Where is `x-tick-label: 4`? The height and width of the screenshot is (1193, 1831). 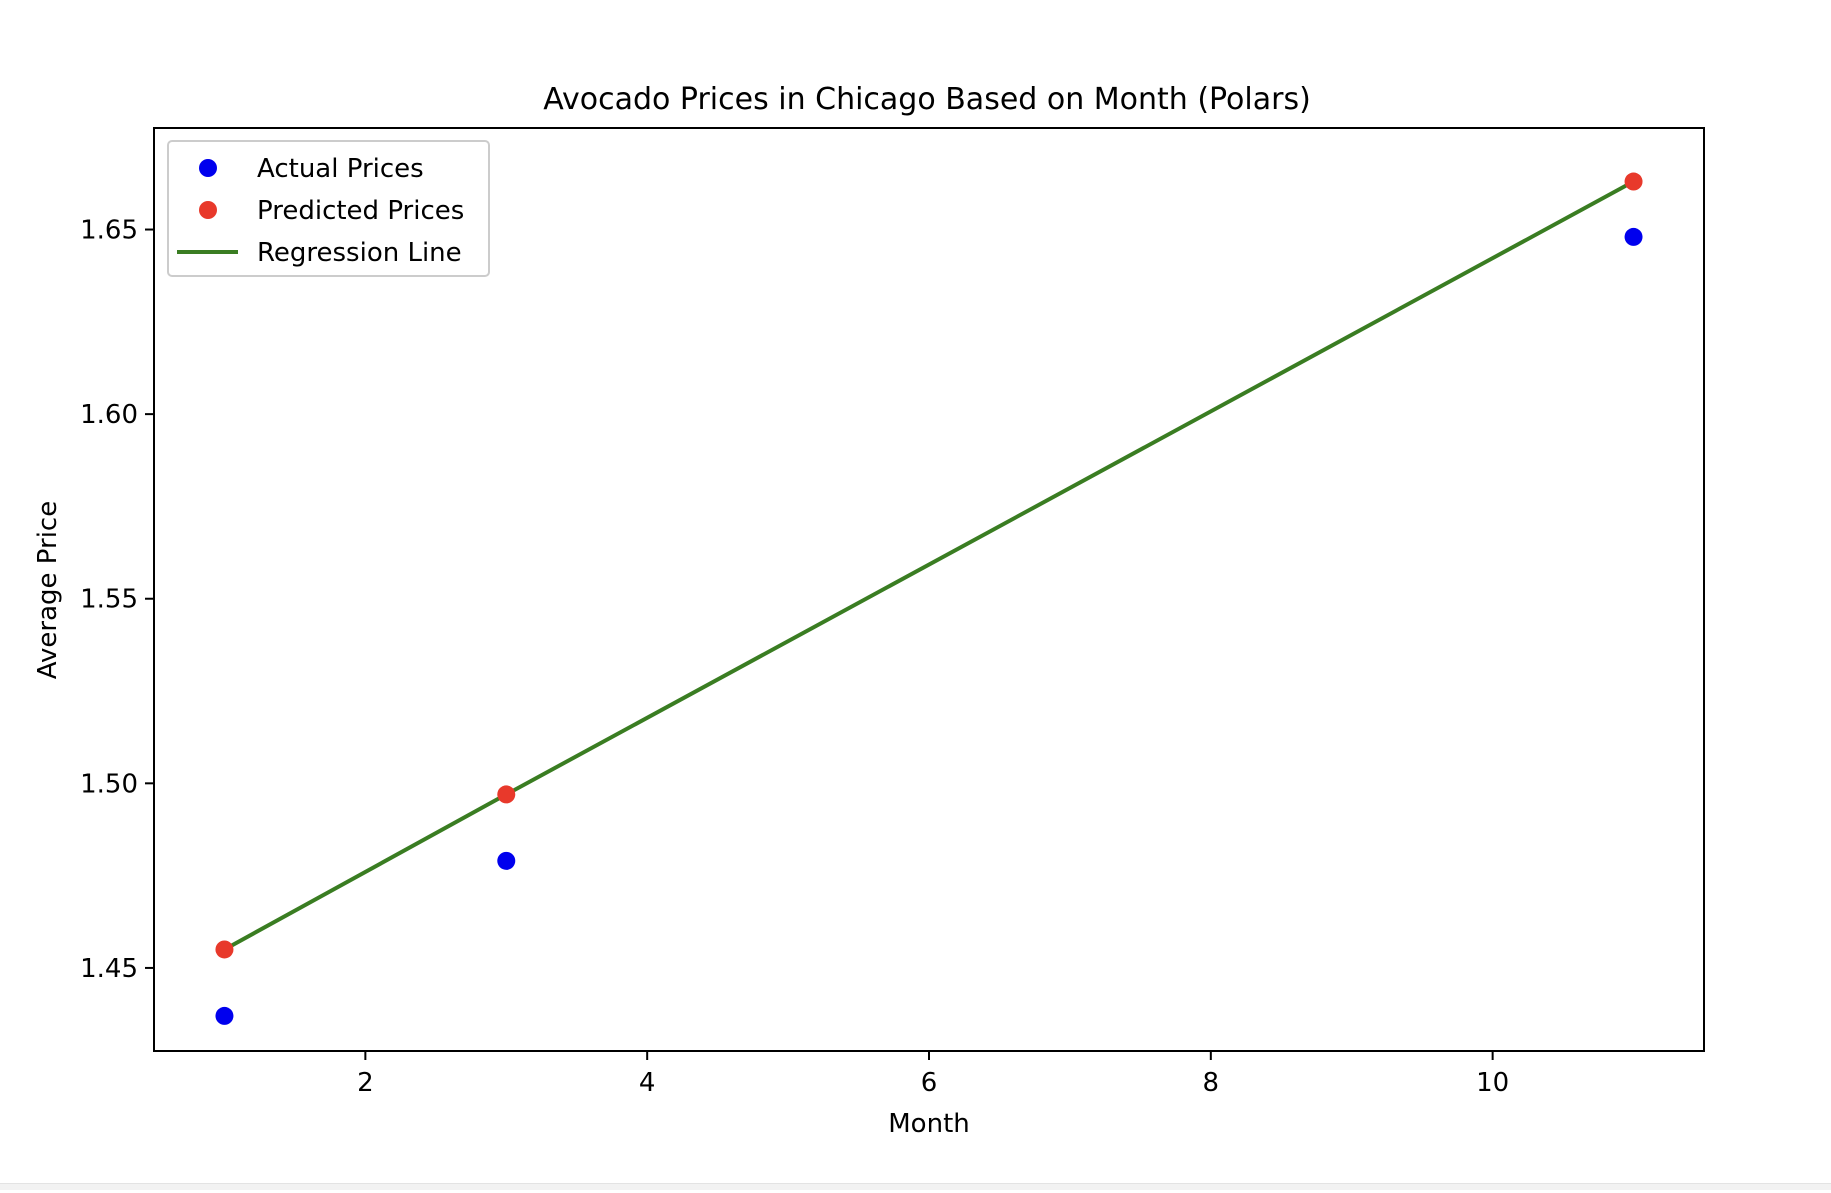 x-tick-label: 4 is located at coordinates (647, 1083).